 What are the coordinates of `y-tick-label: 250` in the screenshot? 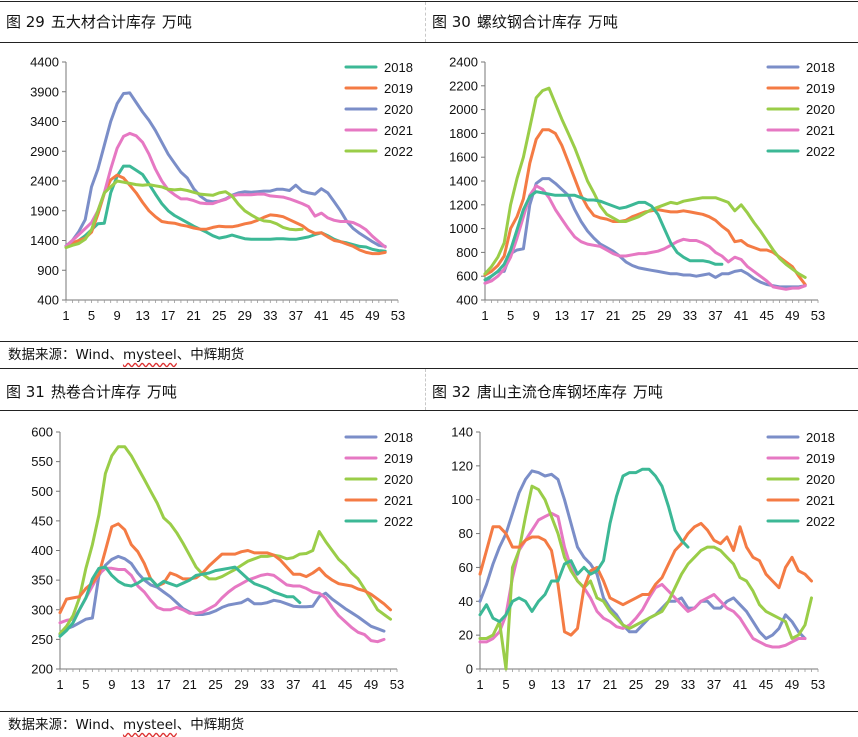 It's located at (42, 639).